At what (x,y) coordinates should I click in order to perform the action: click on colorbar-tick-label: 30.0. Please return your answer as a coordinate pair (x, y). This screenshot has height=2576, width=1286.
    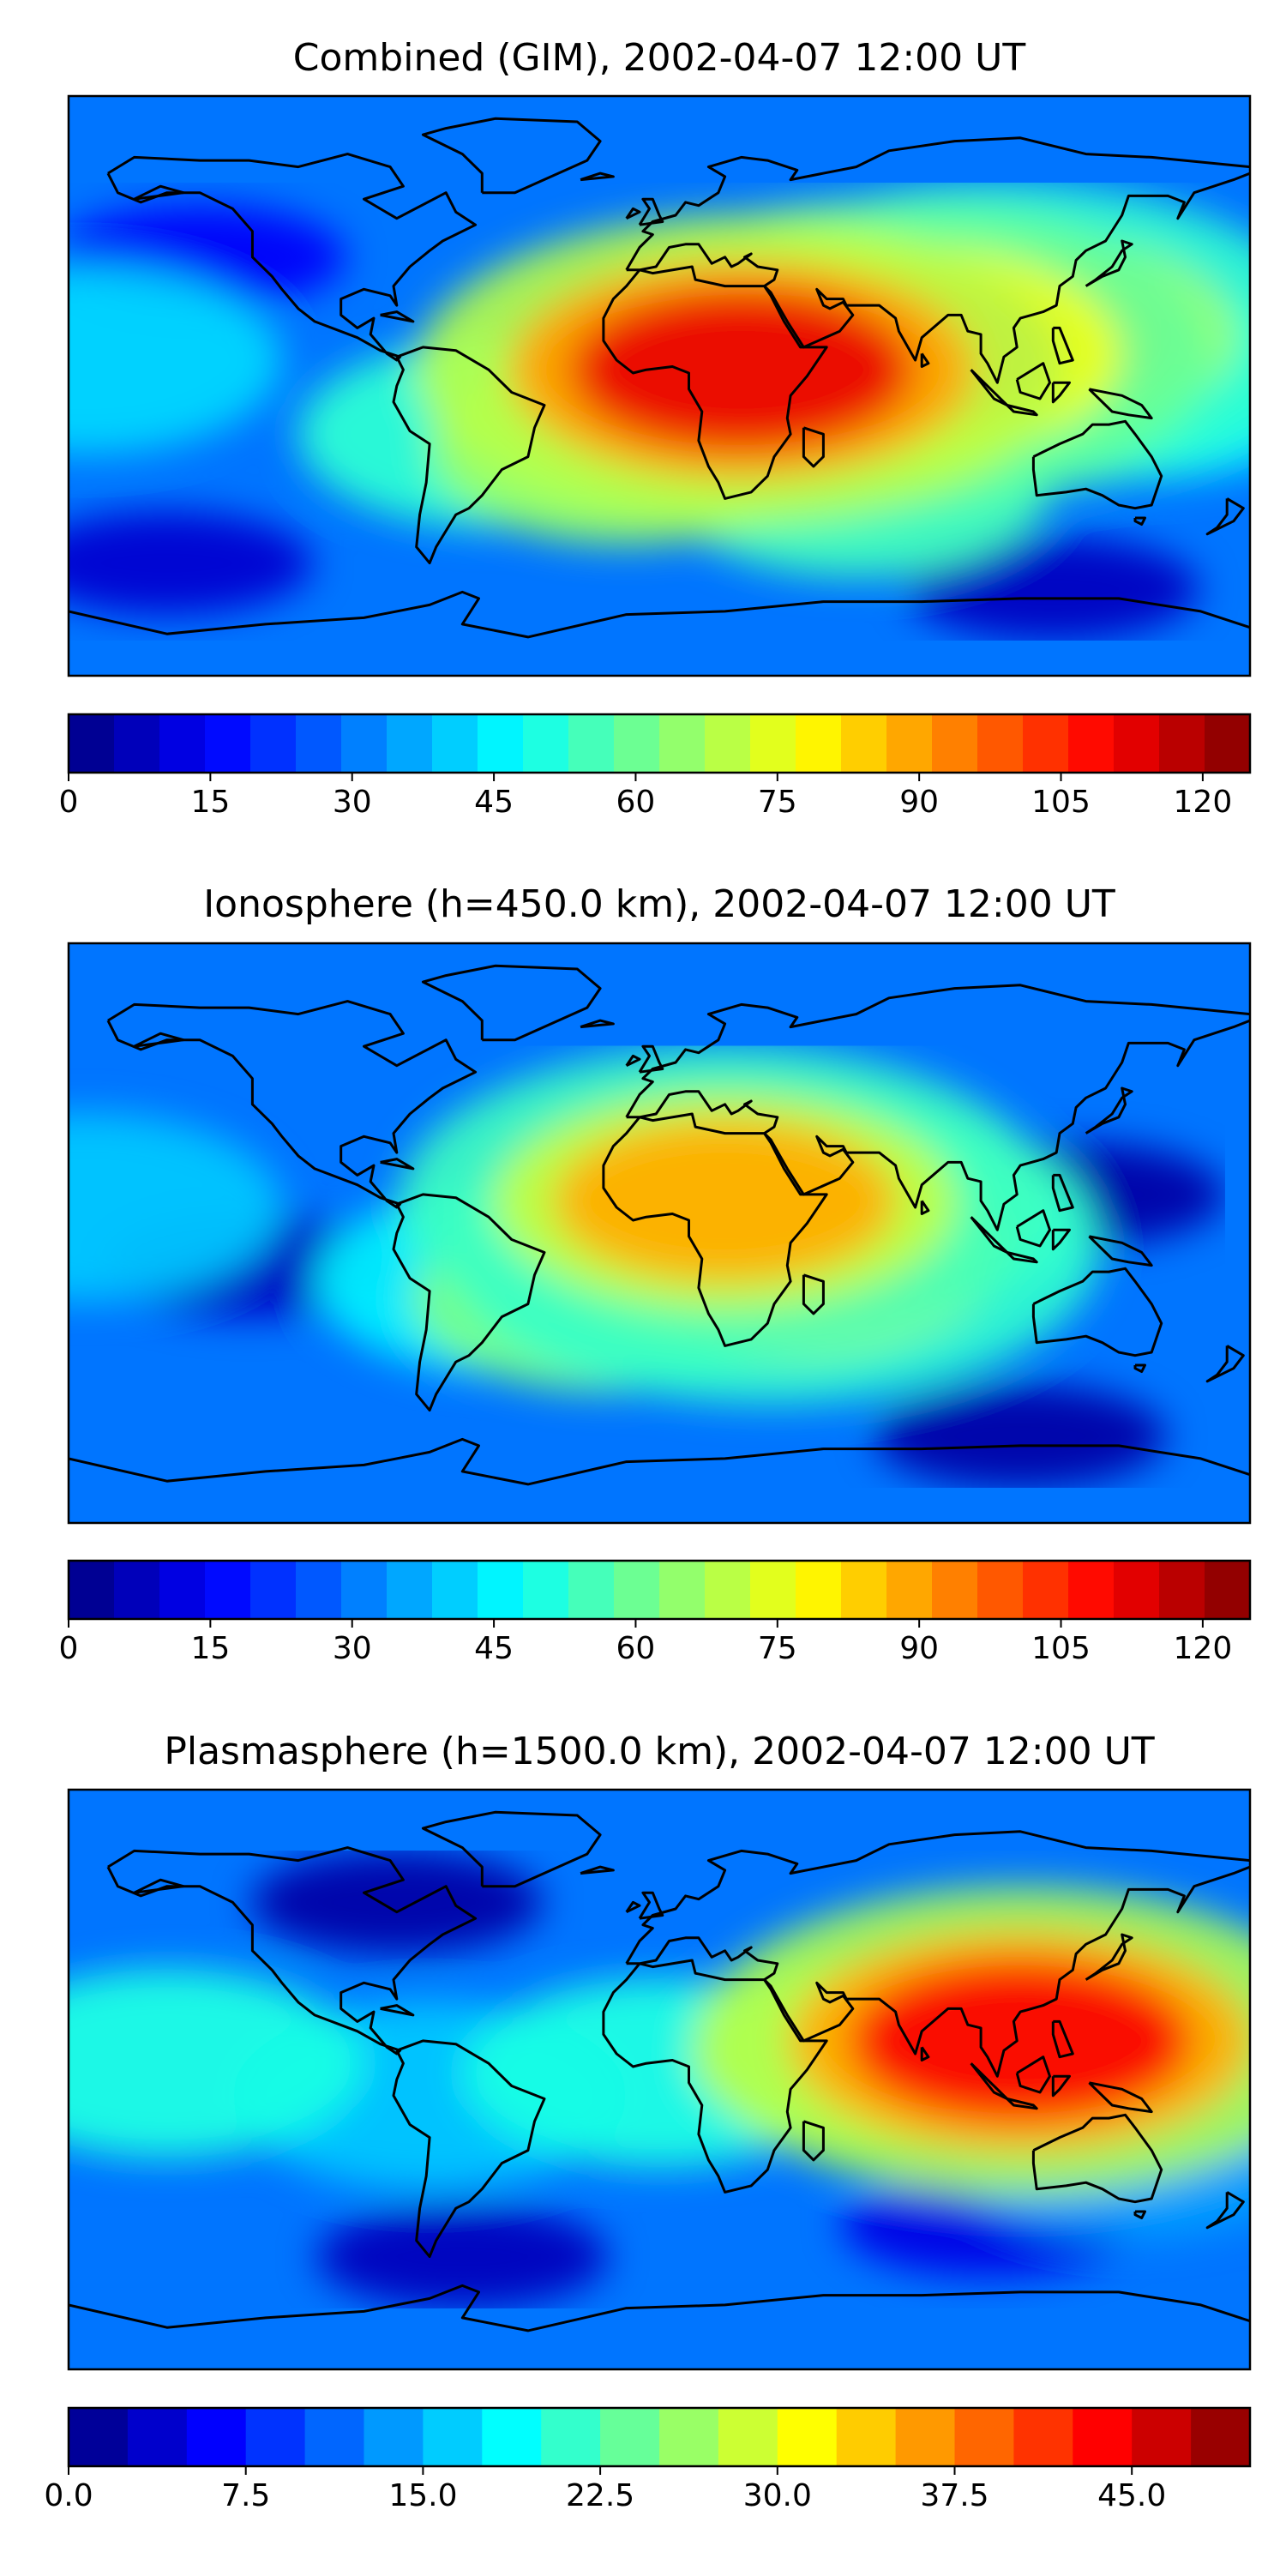
    Looking at the image, I should click on (777, 2495).